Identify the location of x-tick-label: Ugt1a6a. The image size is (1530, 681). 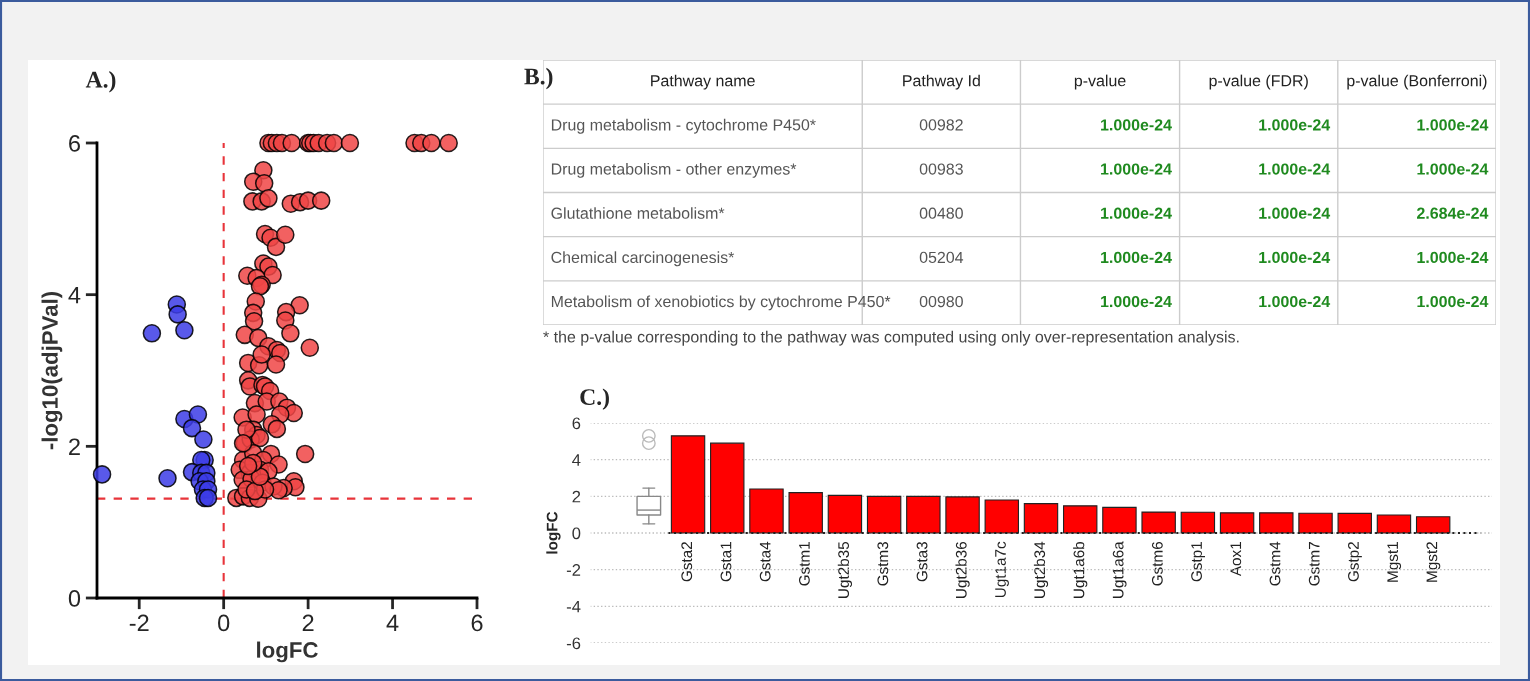
(1119, 569).